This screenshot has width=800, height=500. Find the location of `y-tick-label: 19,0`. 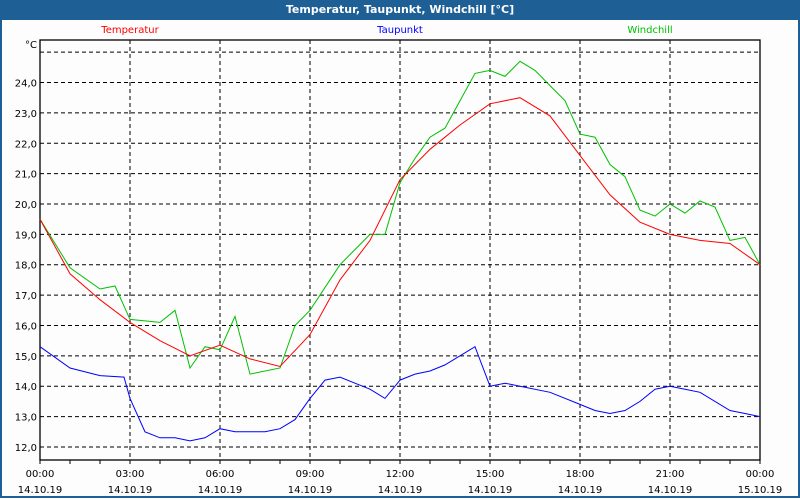

y-tick-label: 19,0 is located at coordinates (26, 235).